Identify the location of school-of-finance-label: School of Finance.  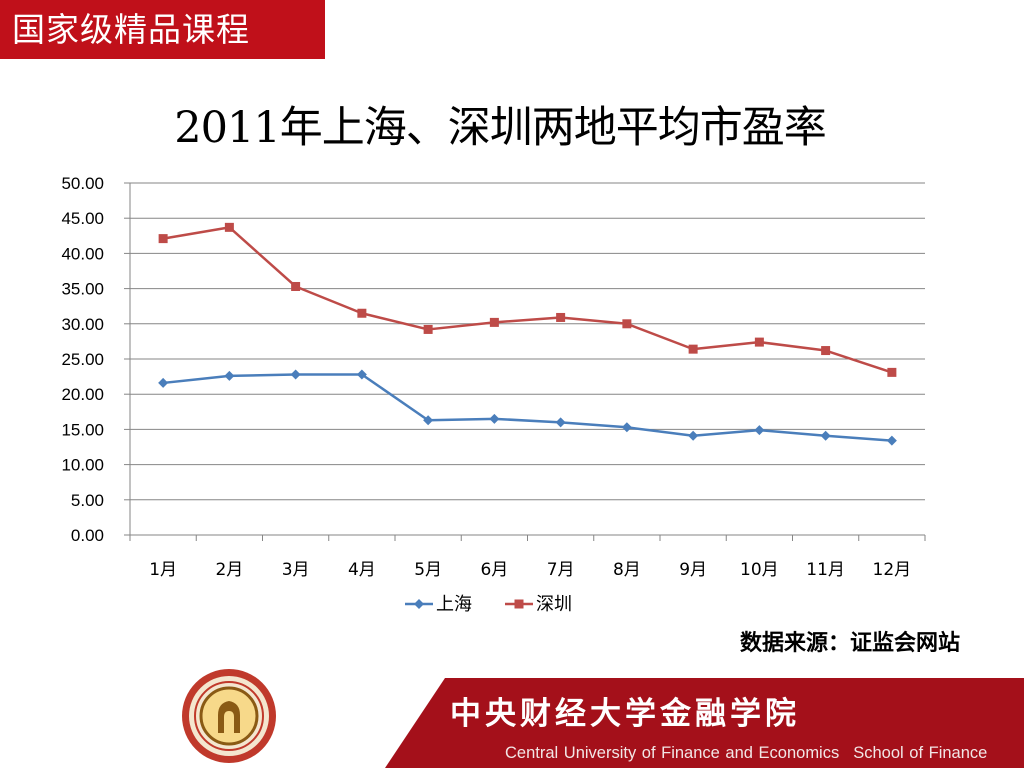
(920, 753).